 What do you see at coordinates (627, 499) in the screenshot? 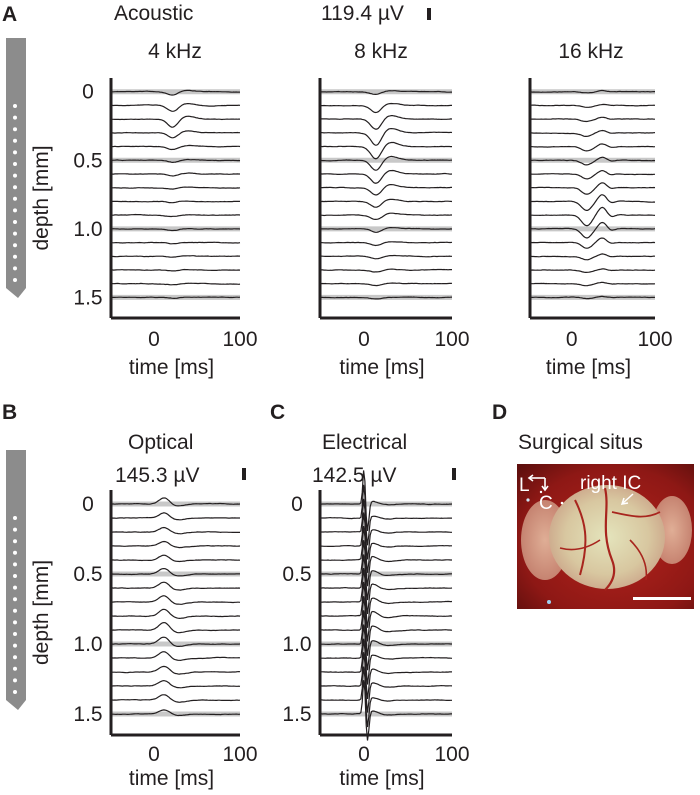
I see `pointer-arrow-icon` at bounding box center [627, 499].